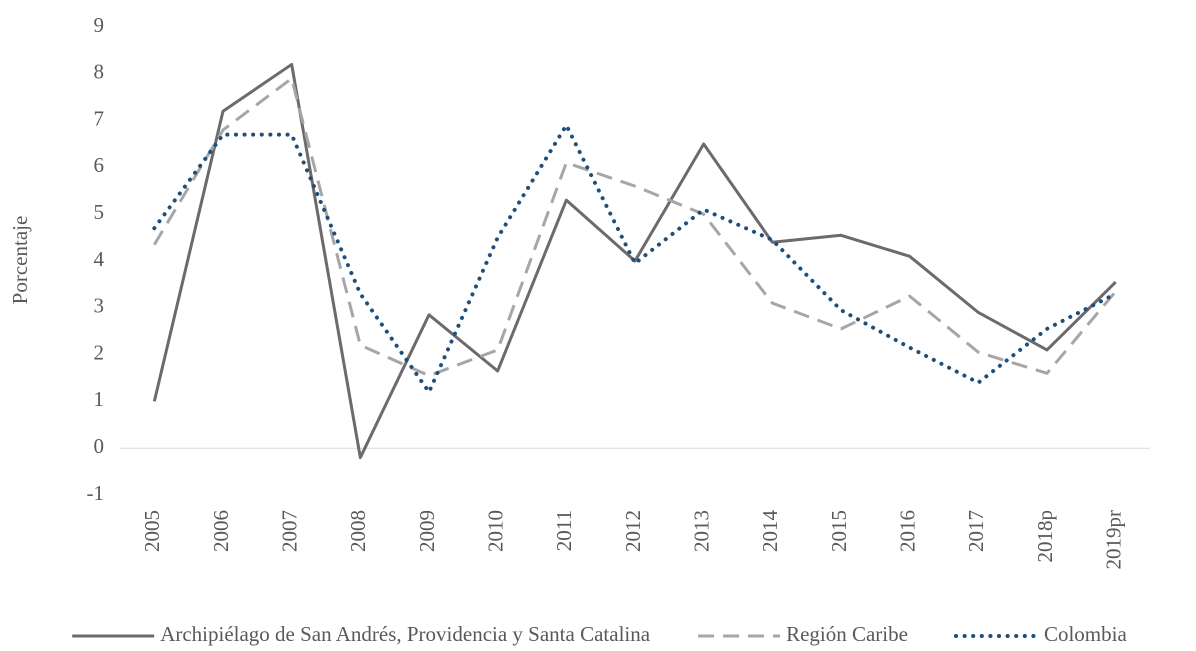 This screenshot has height=651, width=1196. I want to click on x-tick-label: 2015, so click(839, 531).